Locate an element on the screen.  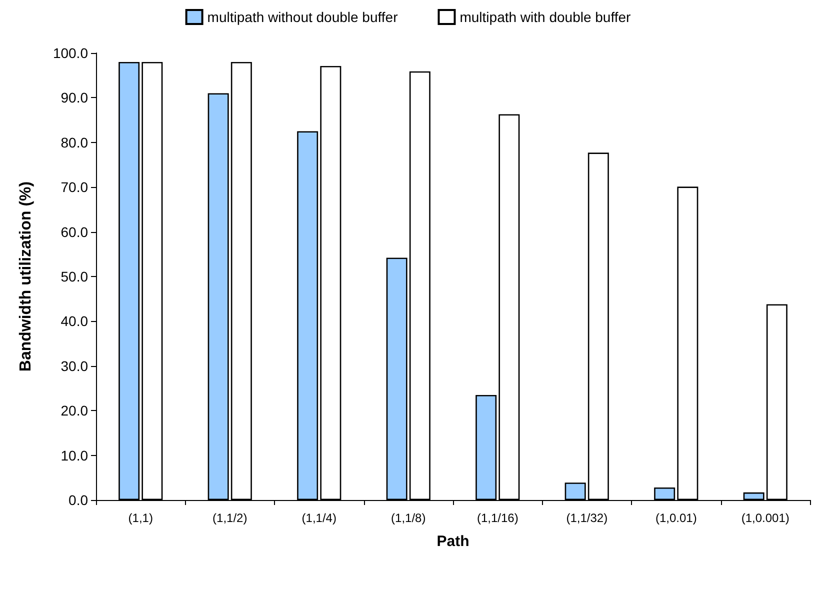
y-tick-label: 100.0 is located at coordinates (70, 53).